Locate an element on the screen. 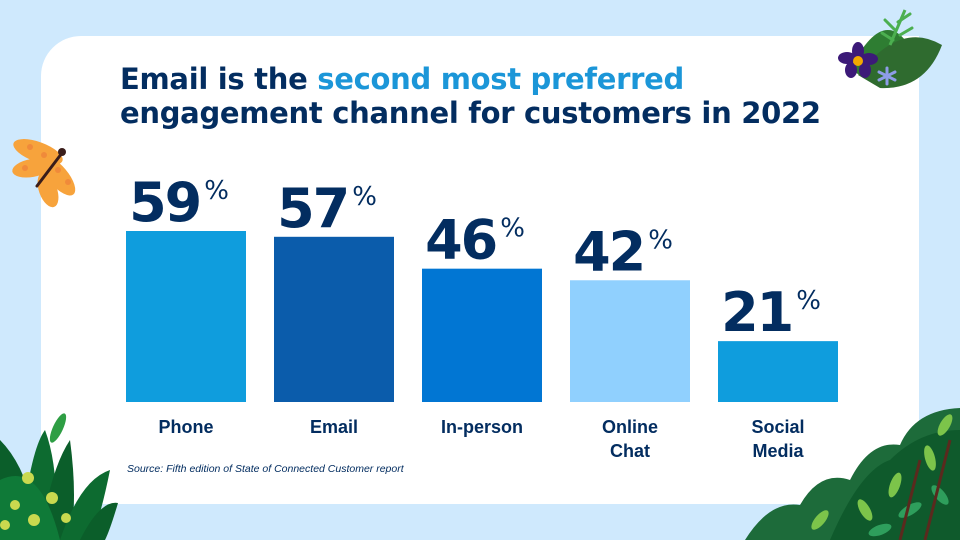 The width and height of the screenshot is (960, 540). title-part-1: Email is the is located at coordinates (219, 79).